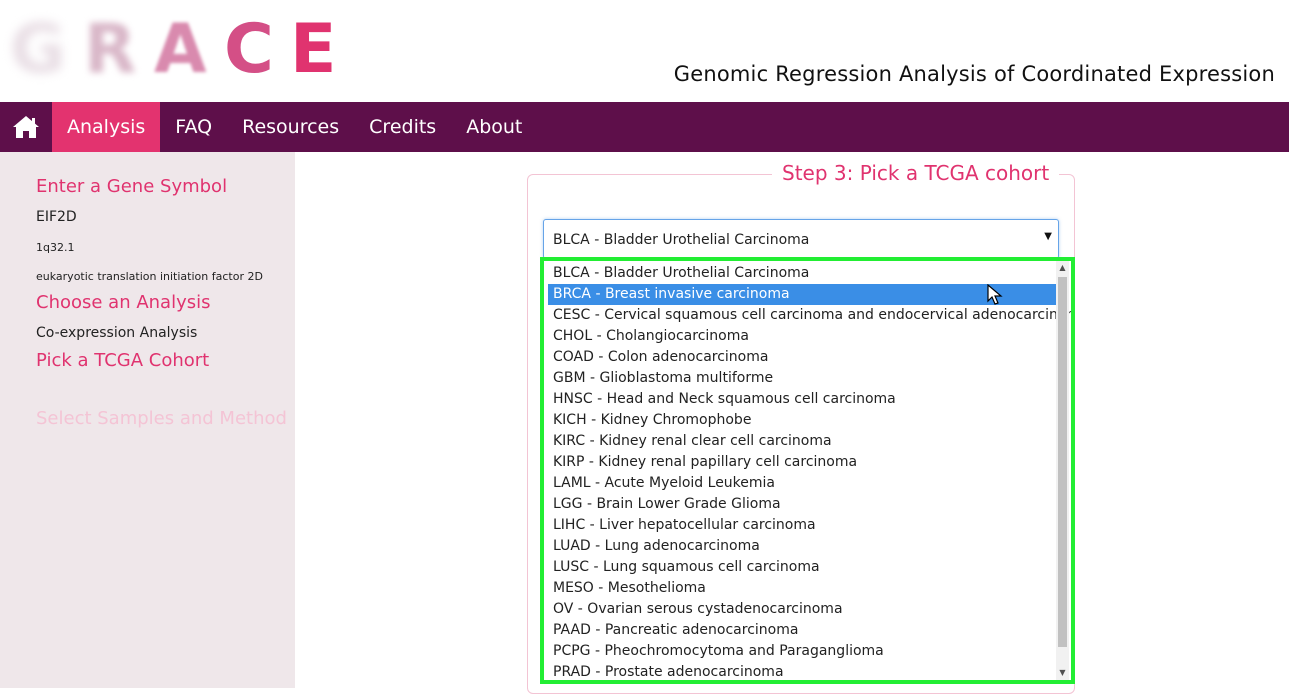  I want to click on nav-resources: Resources, so click(291, 127).